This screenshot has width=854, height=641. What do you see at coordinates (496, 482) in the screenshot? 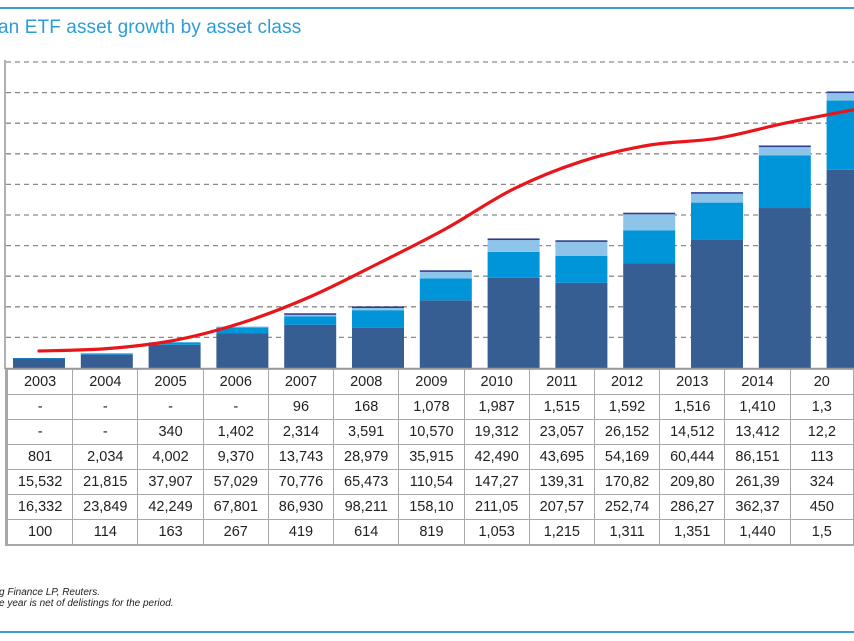
I see `table-cell: 147,27` at bounding box center [496, 482].